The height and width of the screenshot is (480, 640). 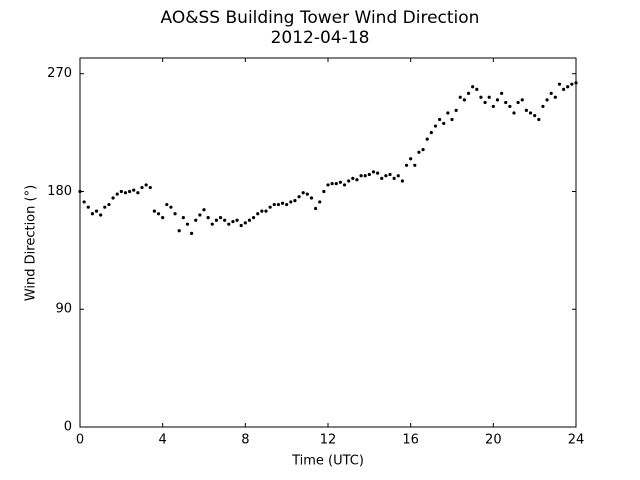 What do you see at coordinates (320, 38) in the screenshot?
I see `chart-subtitle: 2012-04-18` at bounding box center [320, 38].